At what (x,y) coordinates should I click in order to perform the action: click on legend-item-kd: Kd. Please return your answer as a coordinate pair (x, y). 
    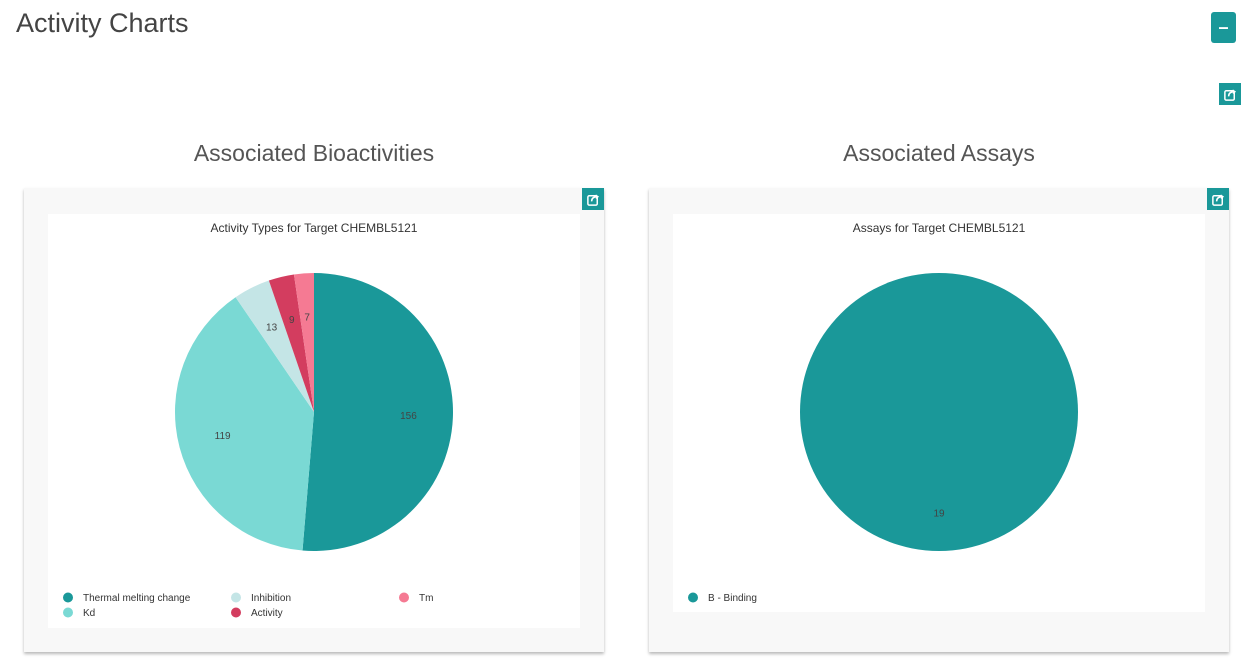
    Looking at the image, I should click on (89, 613).